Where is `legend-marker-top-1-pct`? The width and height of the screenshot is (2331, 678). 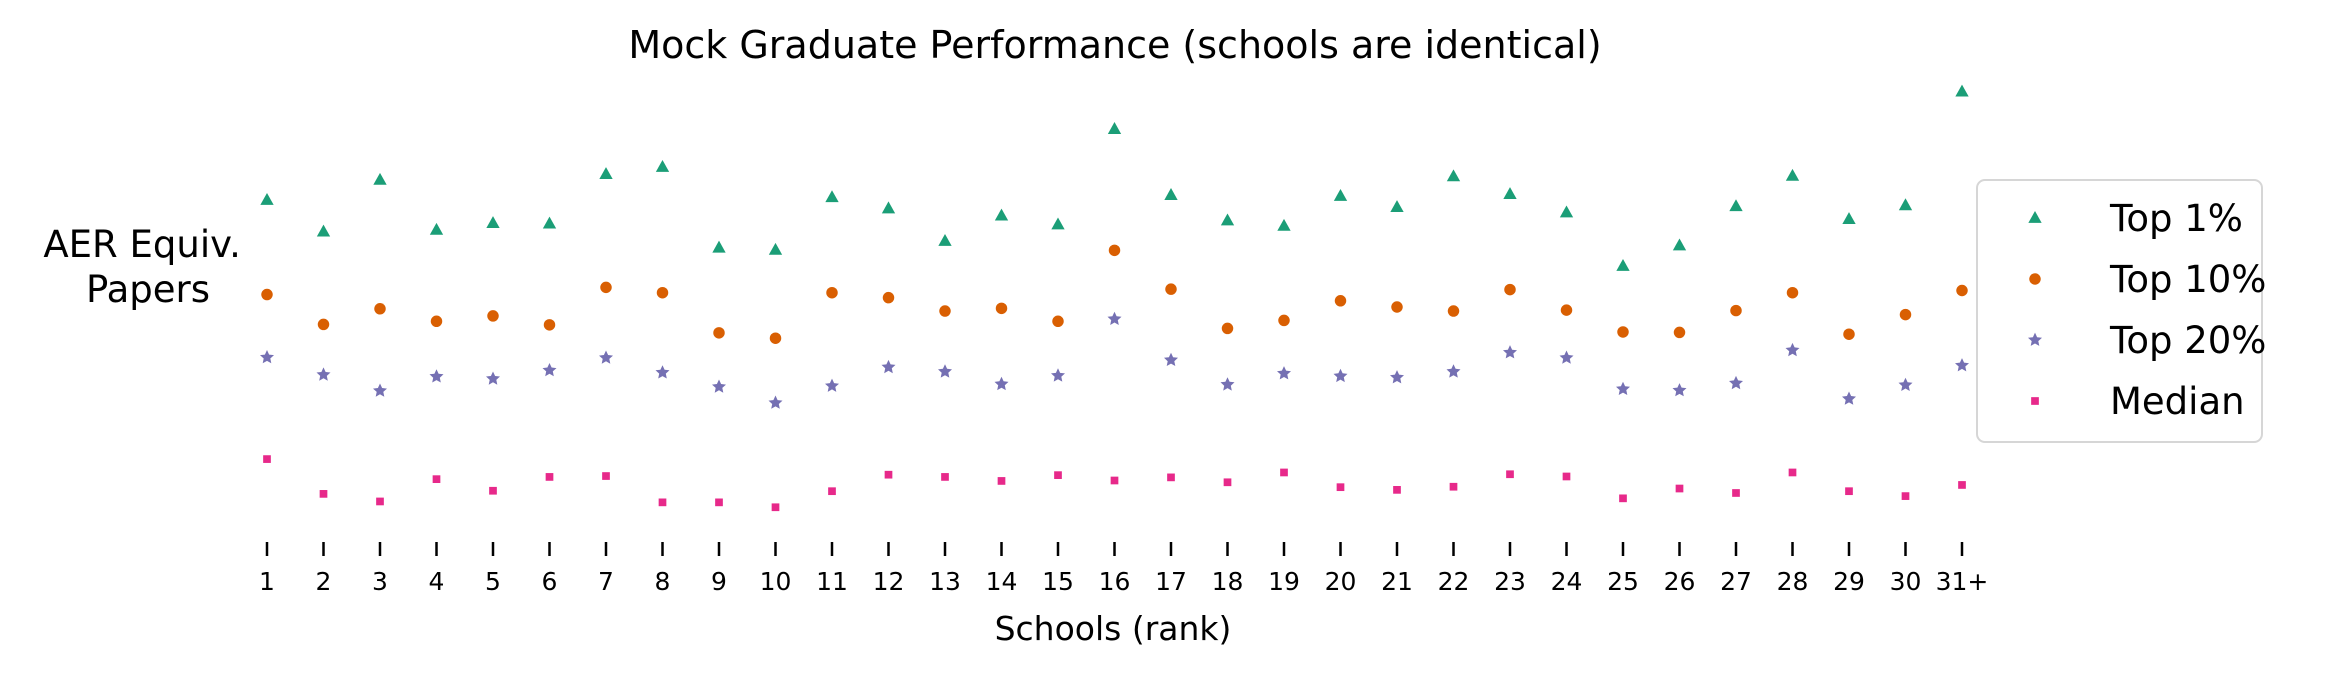
legend-marker-top-1-pct is located at coordinates (2035, 217).